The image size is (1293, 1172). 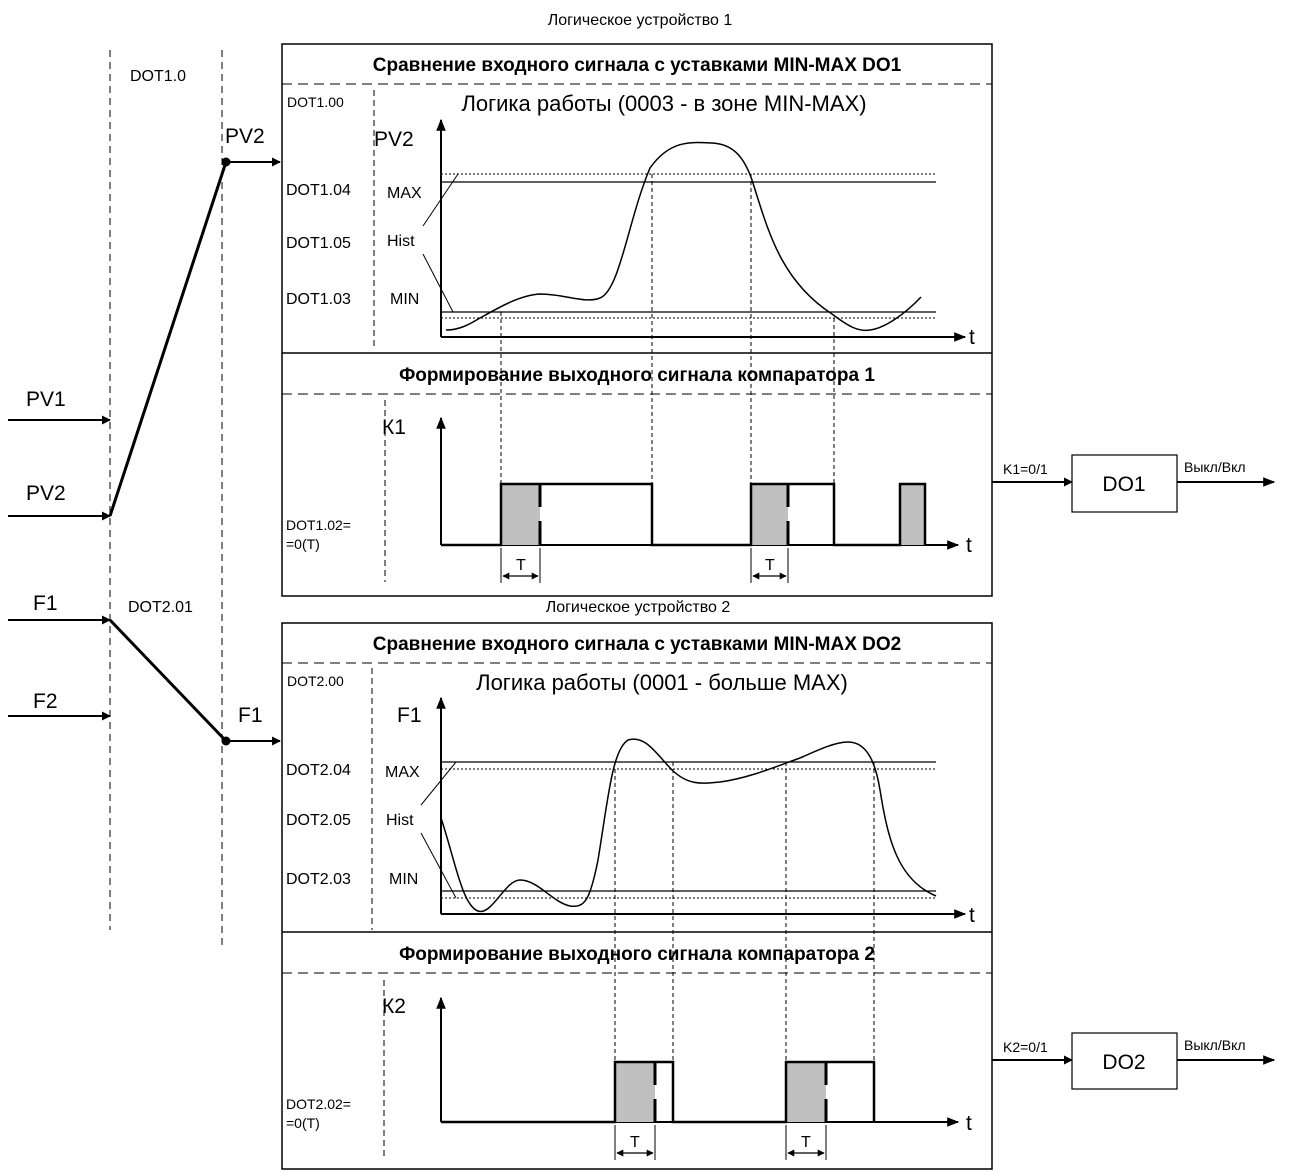 I want to click on selector-2-switch-line, so click(x=168, y=680).